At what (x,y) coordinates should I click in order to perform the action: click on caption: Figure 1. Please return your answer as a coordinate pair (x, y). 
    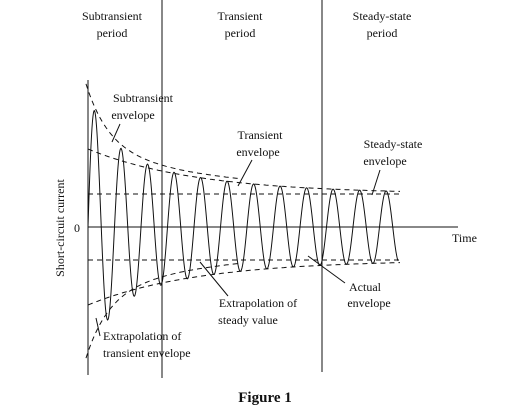
    Looking at the image, I should click on (264, 398).